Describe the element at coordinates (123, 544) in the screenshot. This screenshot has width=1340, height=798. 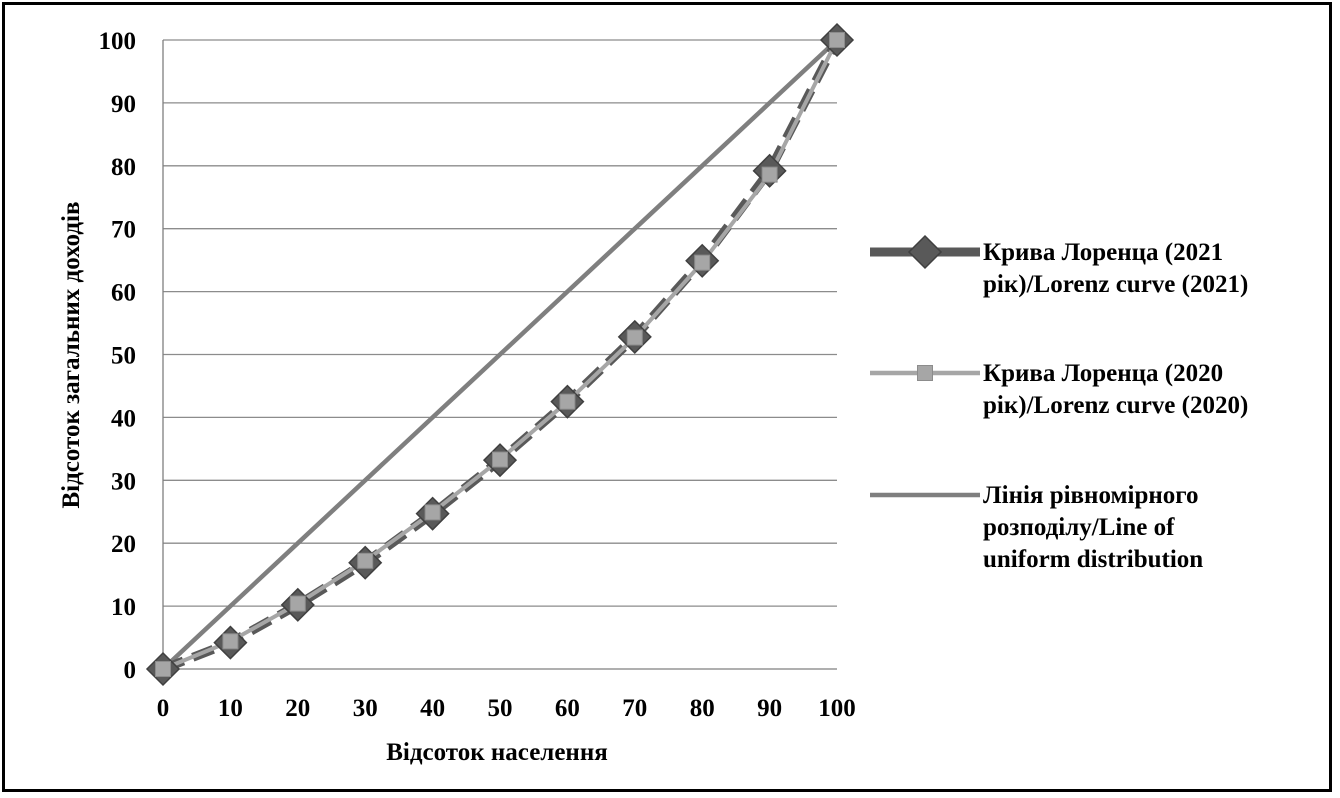
I see `y-tick-label: 20` at that location.